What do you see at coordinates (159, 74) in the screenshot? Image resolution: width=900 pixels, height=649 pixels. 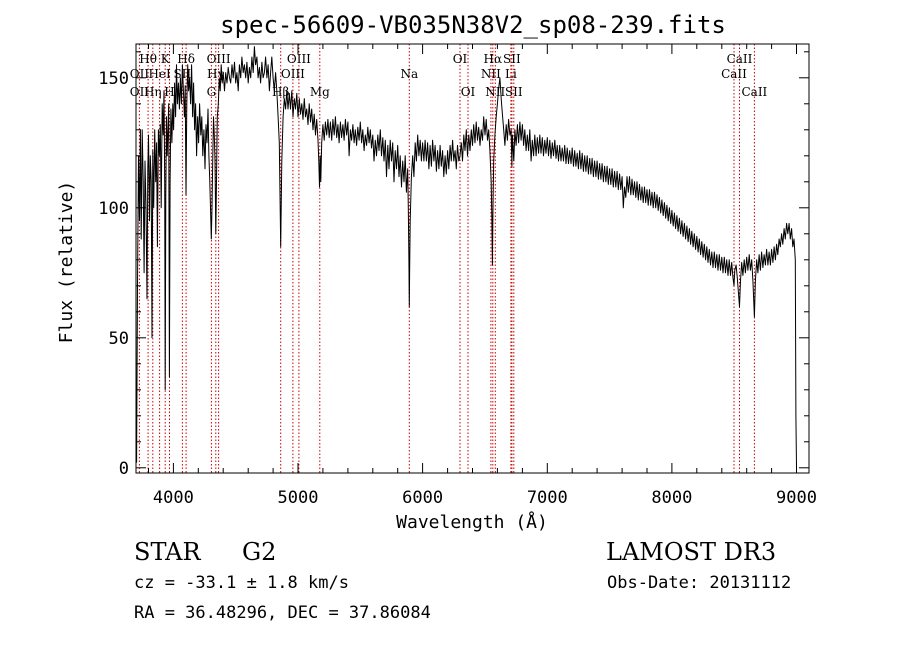 I see `spectral-line-label: HeI` at bounding box center [159, 74].